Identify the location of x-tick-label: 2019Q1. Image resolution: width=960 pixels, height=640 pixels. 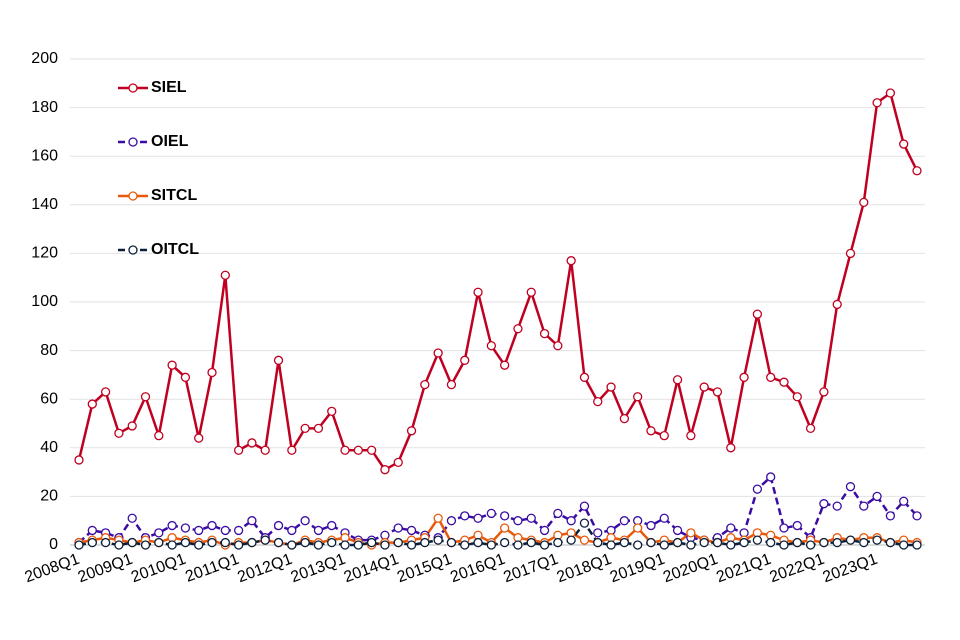
(637, 568).